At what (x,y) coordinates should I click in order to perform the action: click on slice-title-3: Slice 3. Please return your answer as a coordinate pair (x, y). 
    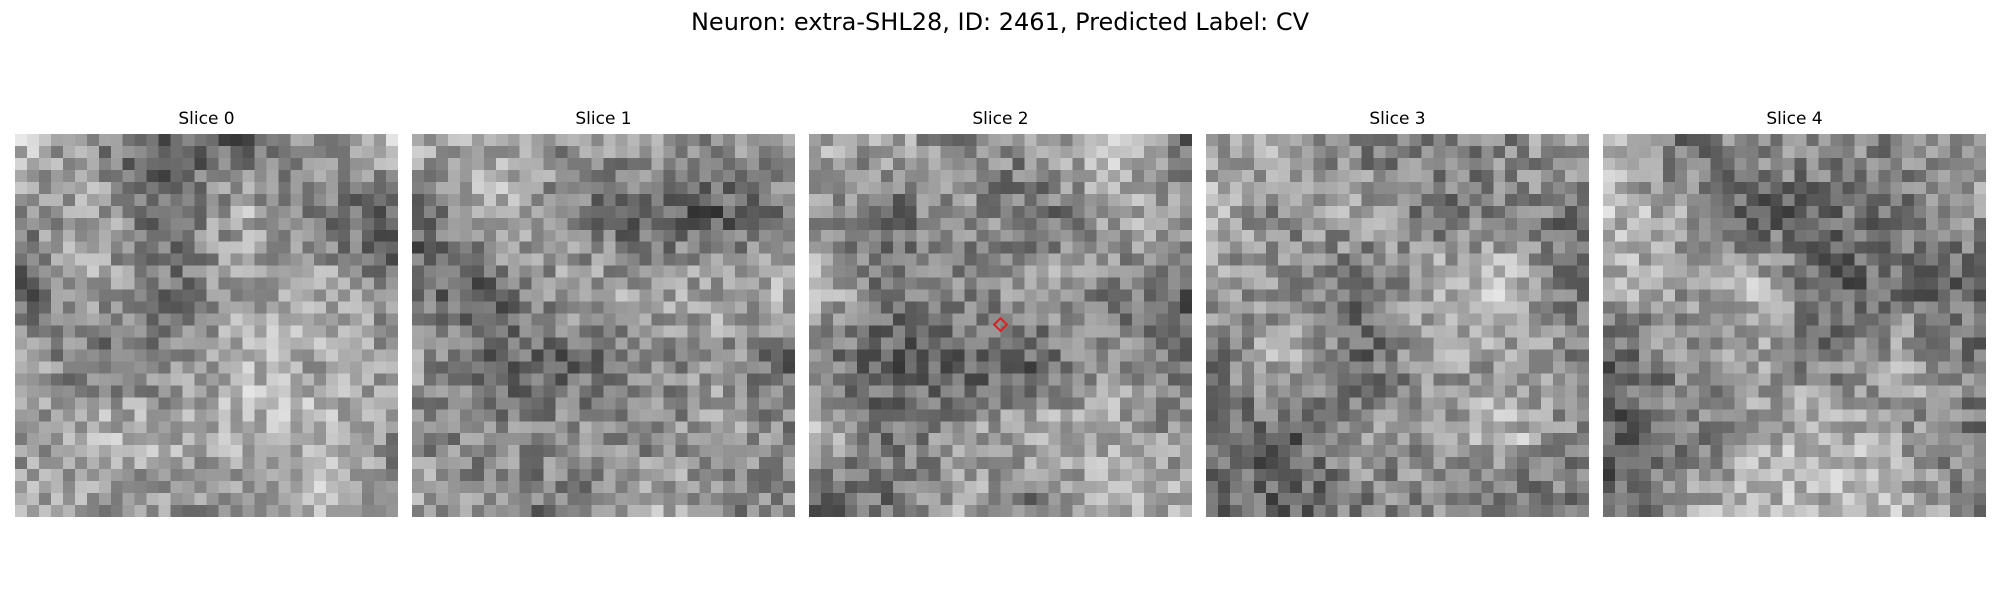
    Looking at the image, I should click on (1397, 119).